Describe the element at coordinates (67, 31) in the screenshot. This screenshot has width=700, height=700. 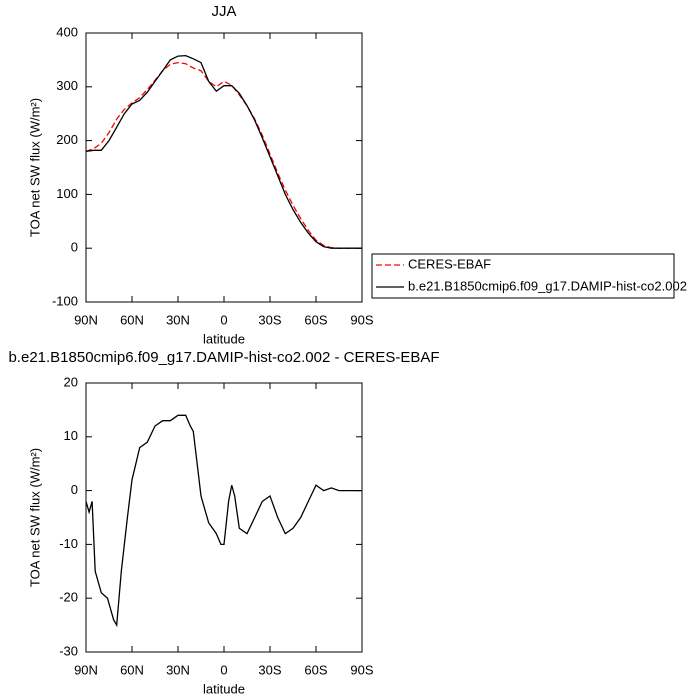
I see `y-tick-label: 400` at that location.